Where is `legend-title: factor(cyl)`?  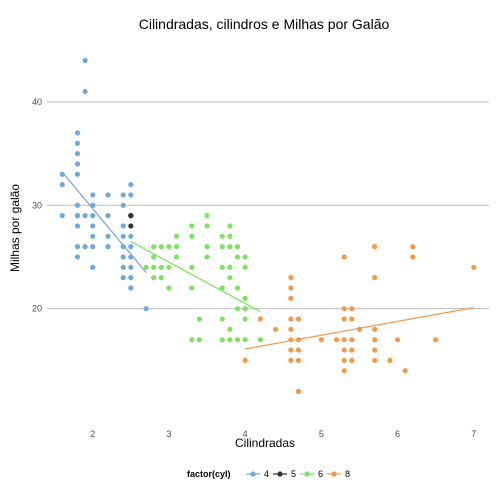 legend-title: factor(cyl) is located at coordinates (209, 474).